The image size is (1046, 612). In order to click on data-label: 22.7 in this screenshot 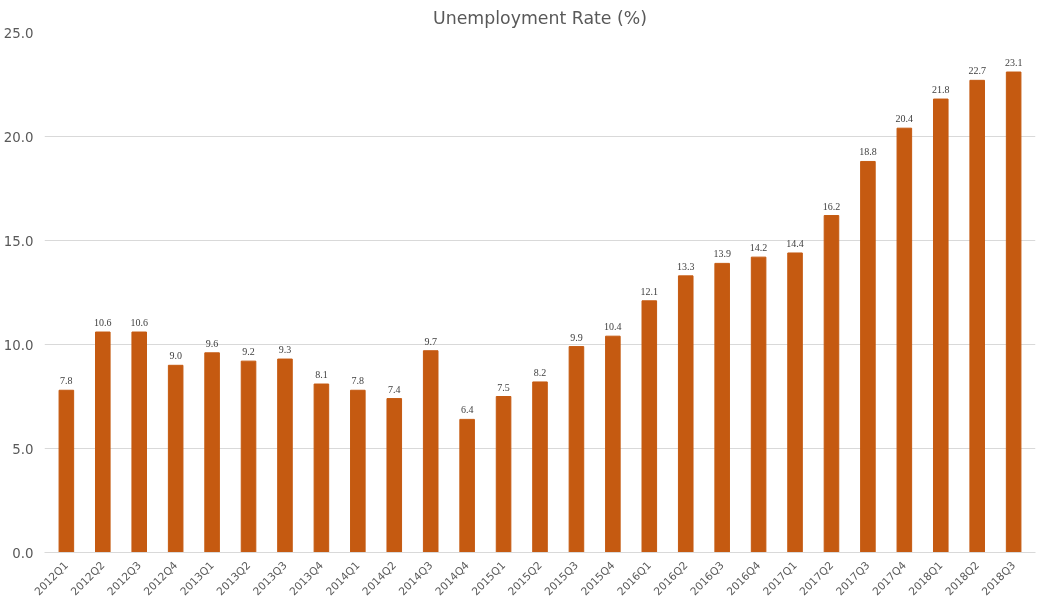, I will do `click(977, 71)`.